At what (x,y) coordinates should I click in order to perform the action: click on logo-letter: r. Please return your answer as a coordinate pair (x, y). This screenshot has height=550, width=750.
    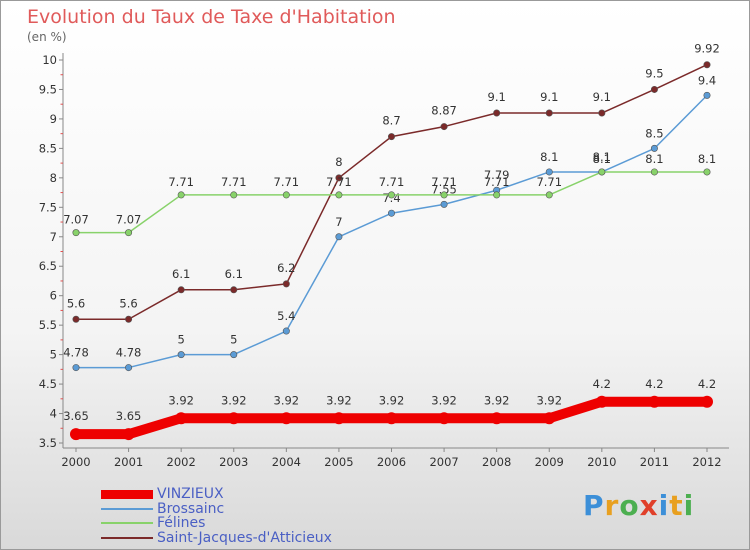
    Looking at the image, I should click on (612, 505).